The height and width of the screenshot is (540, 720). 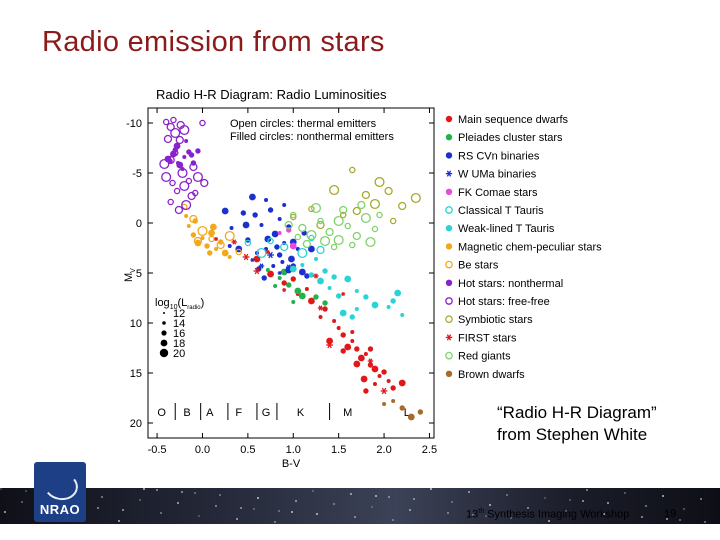 I want to click on size-legend-title: log10(Lradio), so click(x=179, y=304).